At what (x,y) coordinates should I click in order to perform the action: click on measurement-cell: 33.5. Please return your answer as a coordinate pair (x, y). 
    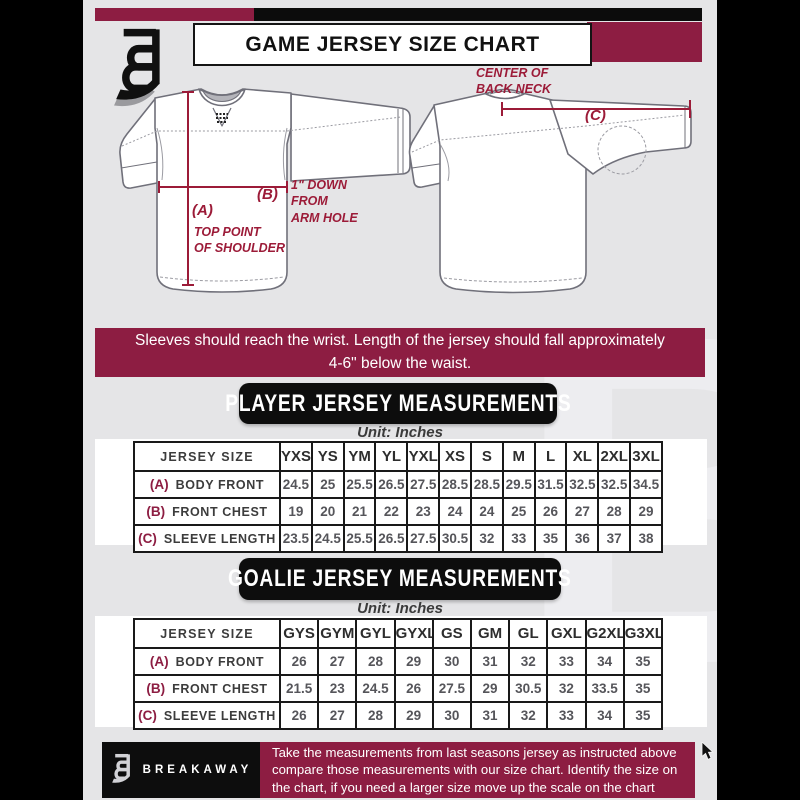
    Looking at the image, I should click on (604, 688).